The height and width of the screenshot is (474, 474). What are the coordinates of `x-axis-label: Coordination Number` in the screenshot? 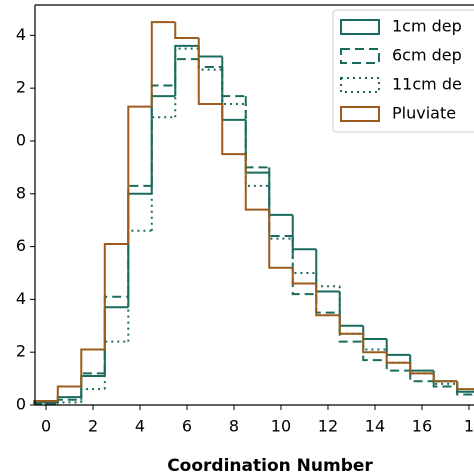 It's located at (270, 465).